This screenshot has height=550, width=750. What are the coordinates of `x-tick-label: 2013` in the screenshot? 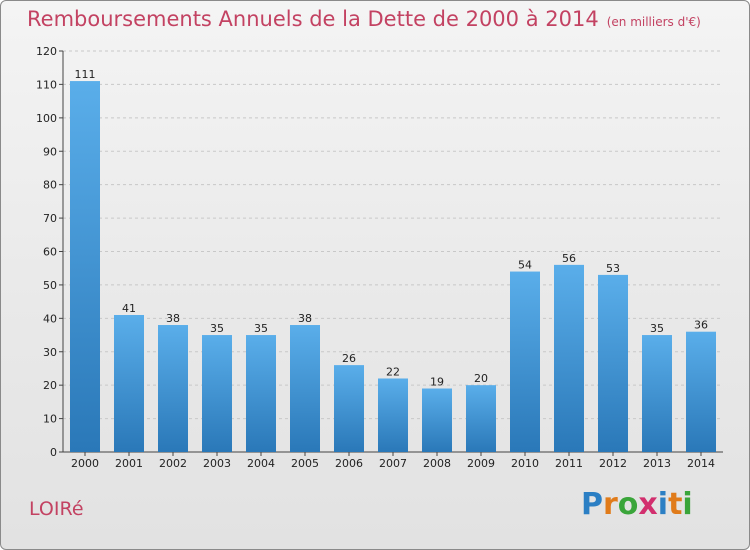 It's located at (657, 463).